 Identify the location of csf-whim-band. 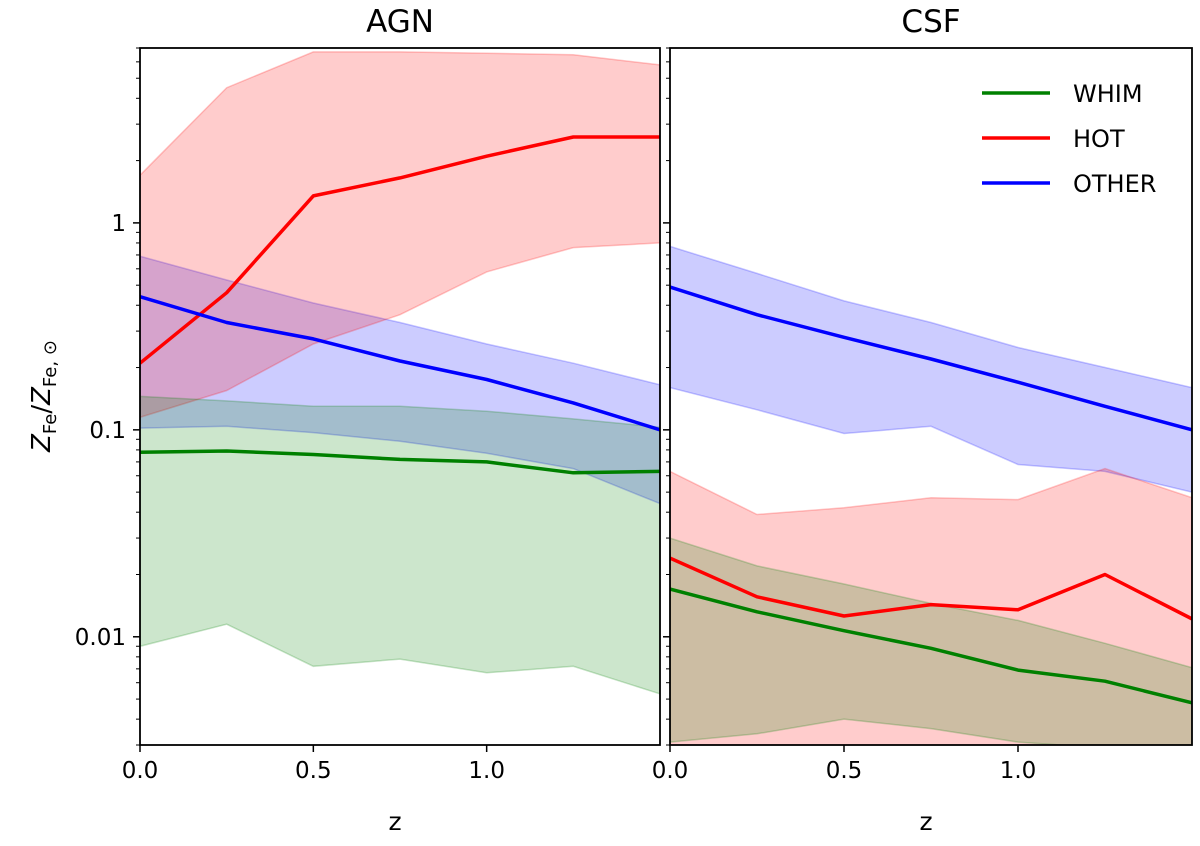
(931, 641).